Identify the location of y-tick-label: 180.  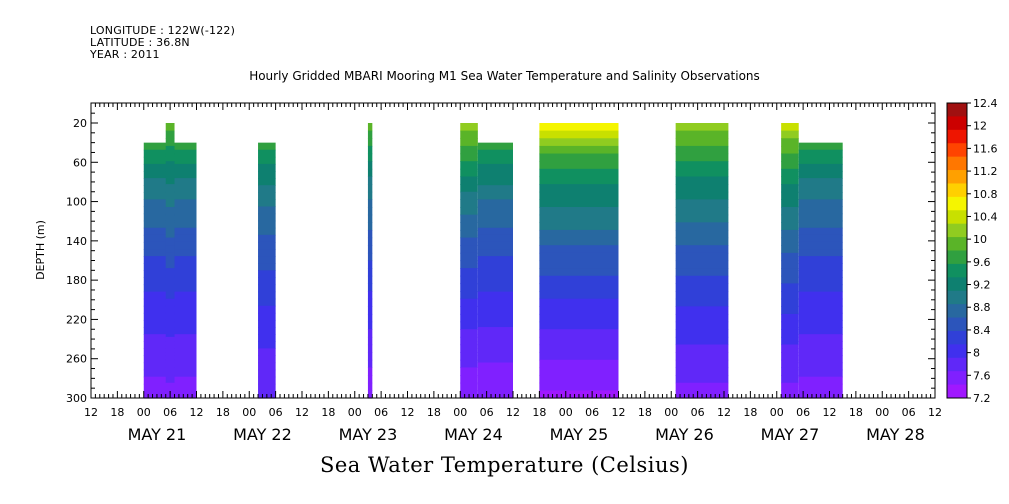
(76, 280).